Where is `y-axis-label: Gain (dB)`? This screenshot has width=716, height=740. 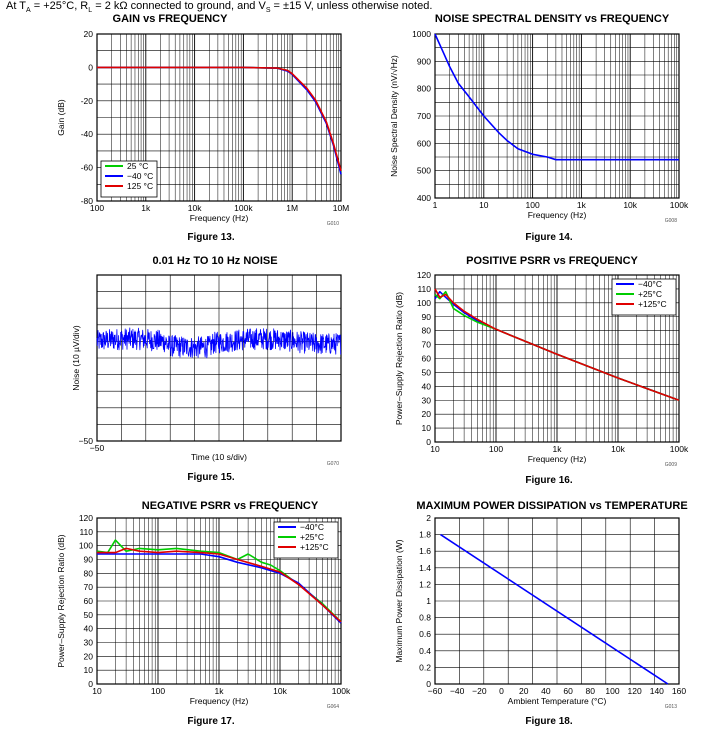 y-axis-label: Gain (dB) is located at coordinates (61, 117).